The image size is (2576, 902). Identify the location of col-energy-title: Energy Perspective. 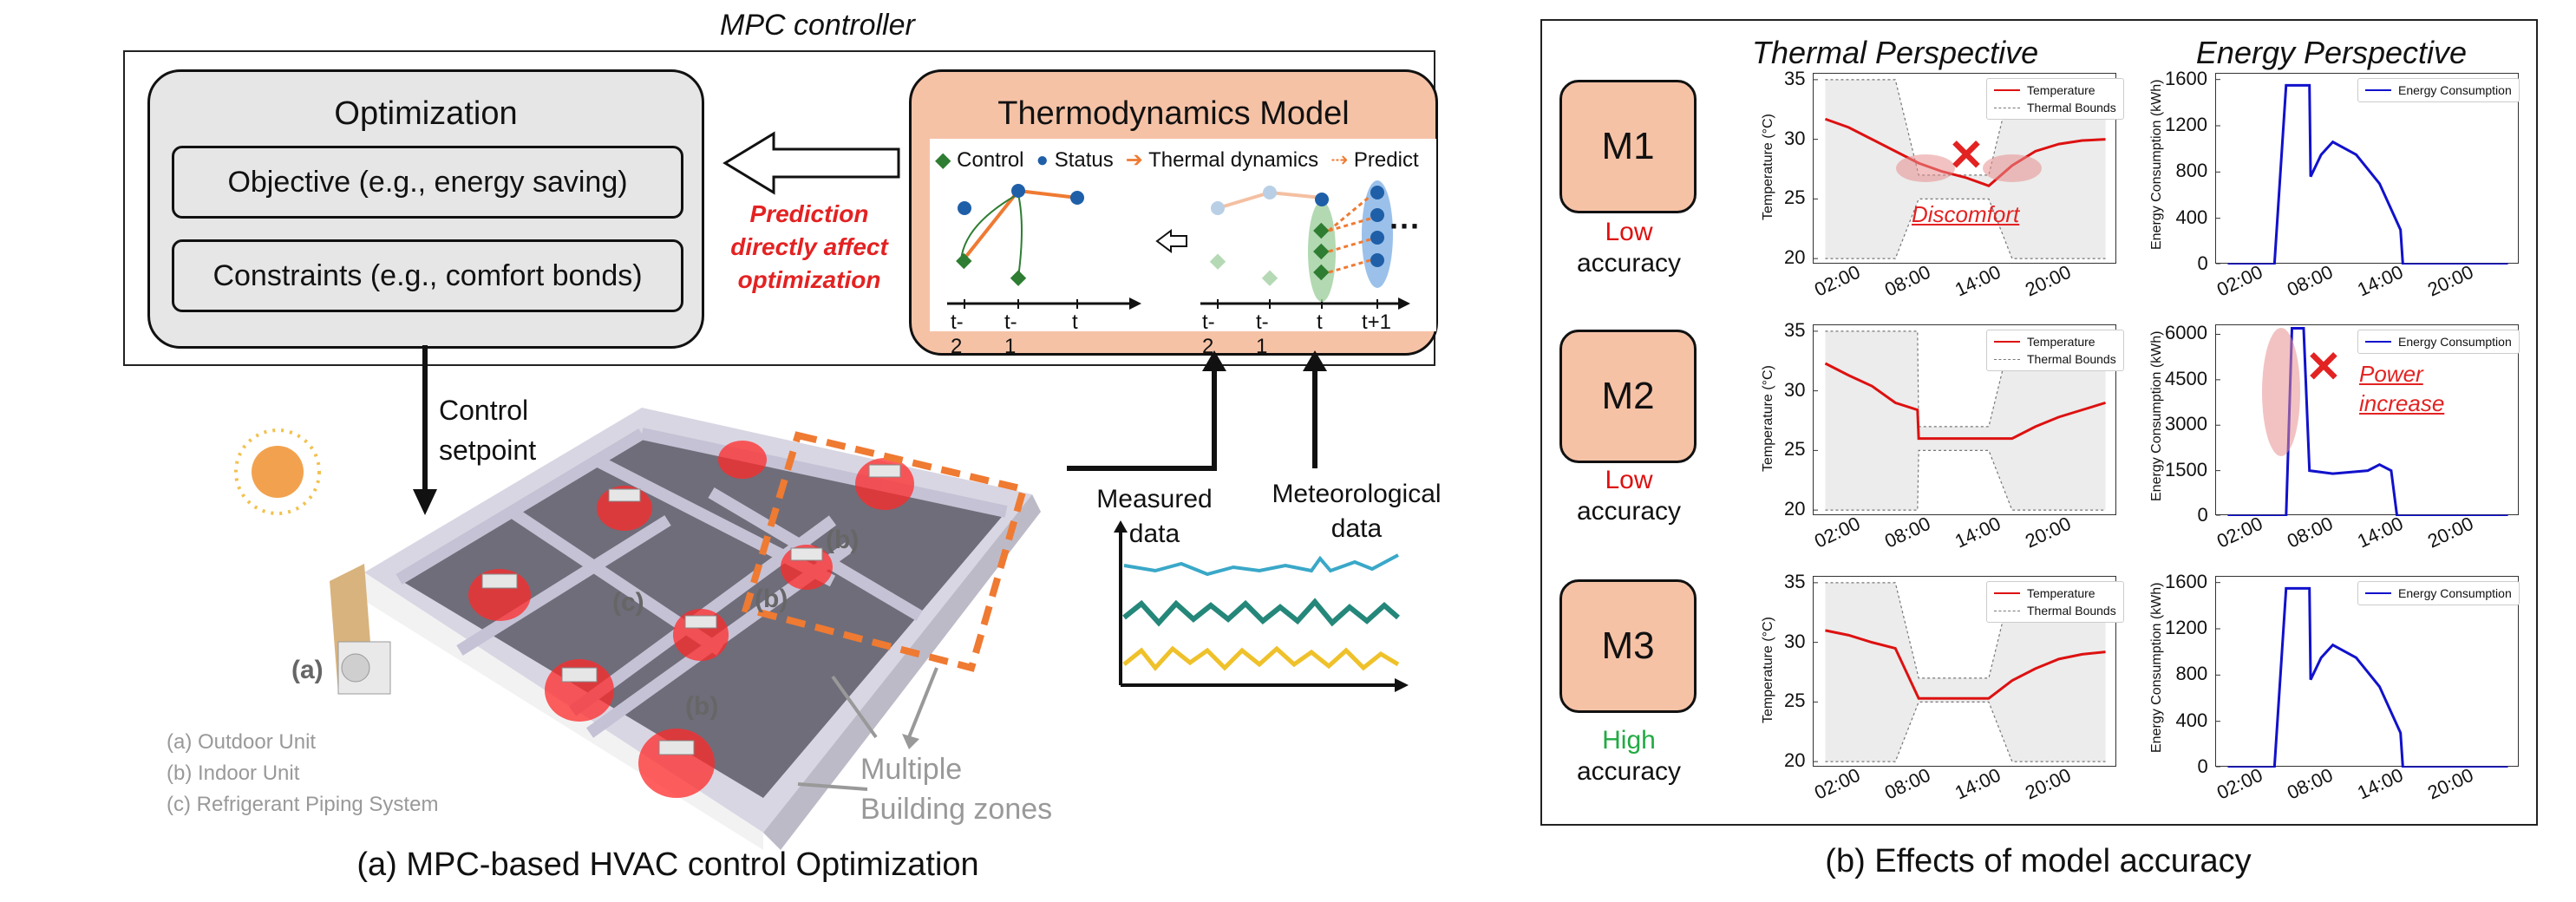
(2331, 53).